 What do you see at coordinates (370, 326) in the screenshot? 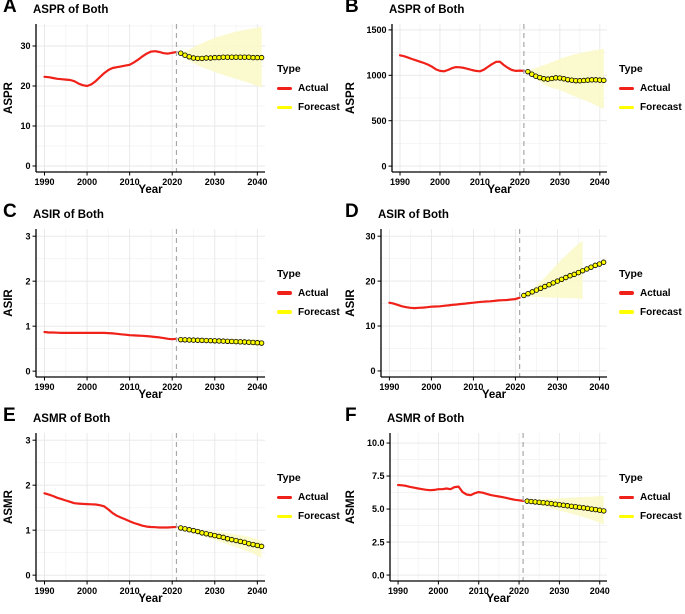
I see `svg-text: 10` at bounding box center [370, 326].